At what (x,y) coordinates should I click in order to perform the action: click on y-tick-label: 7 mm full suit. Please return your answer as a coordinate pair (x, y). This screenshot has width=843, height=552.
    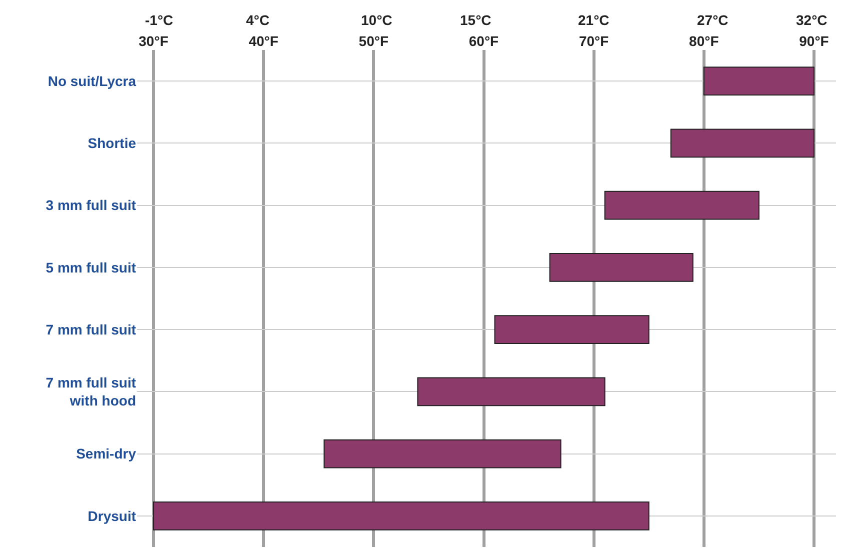
    Looking at the image, I should click on (91, 329).